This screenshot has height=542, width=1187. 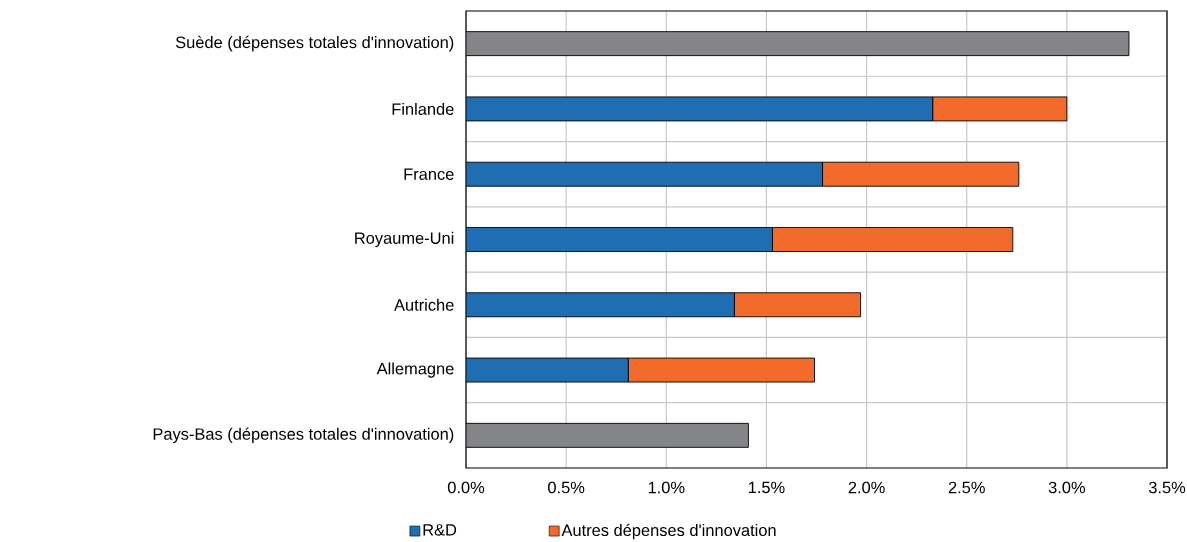 I want to click on x-tick-label: 1.0%, so click(x=666, y=487).